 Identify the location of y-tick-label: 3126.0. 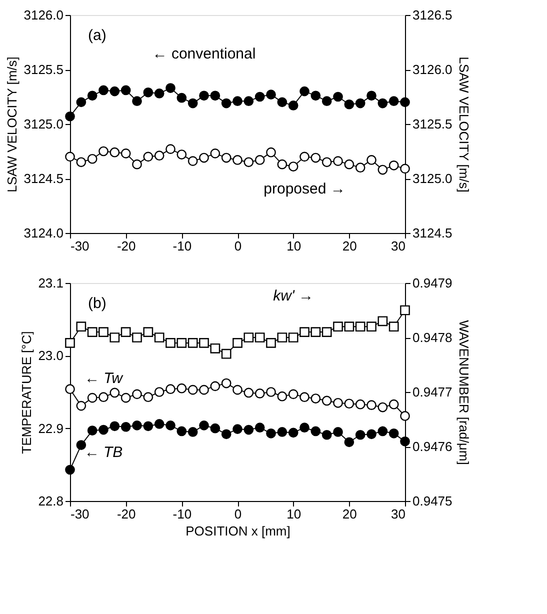
(44, 15).